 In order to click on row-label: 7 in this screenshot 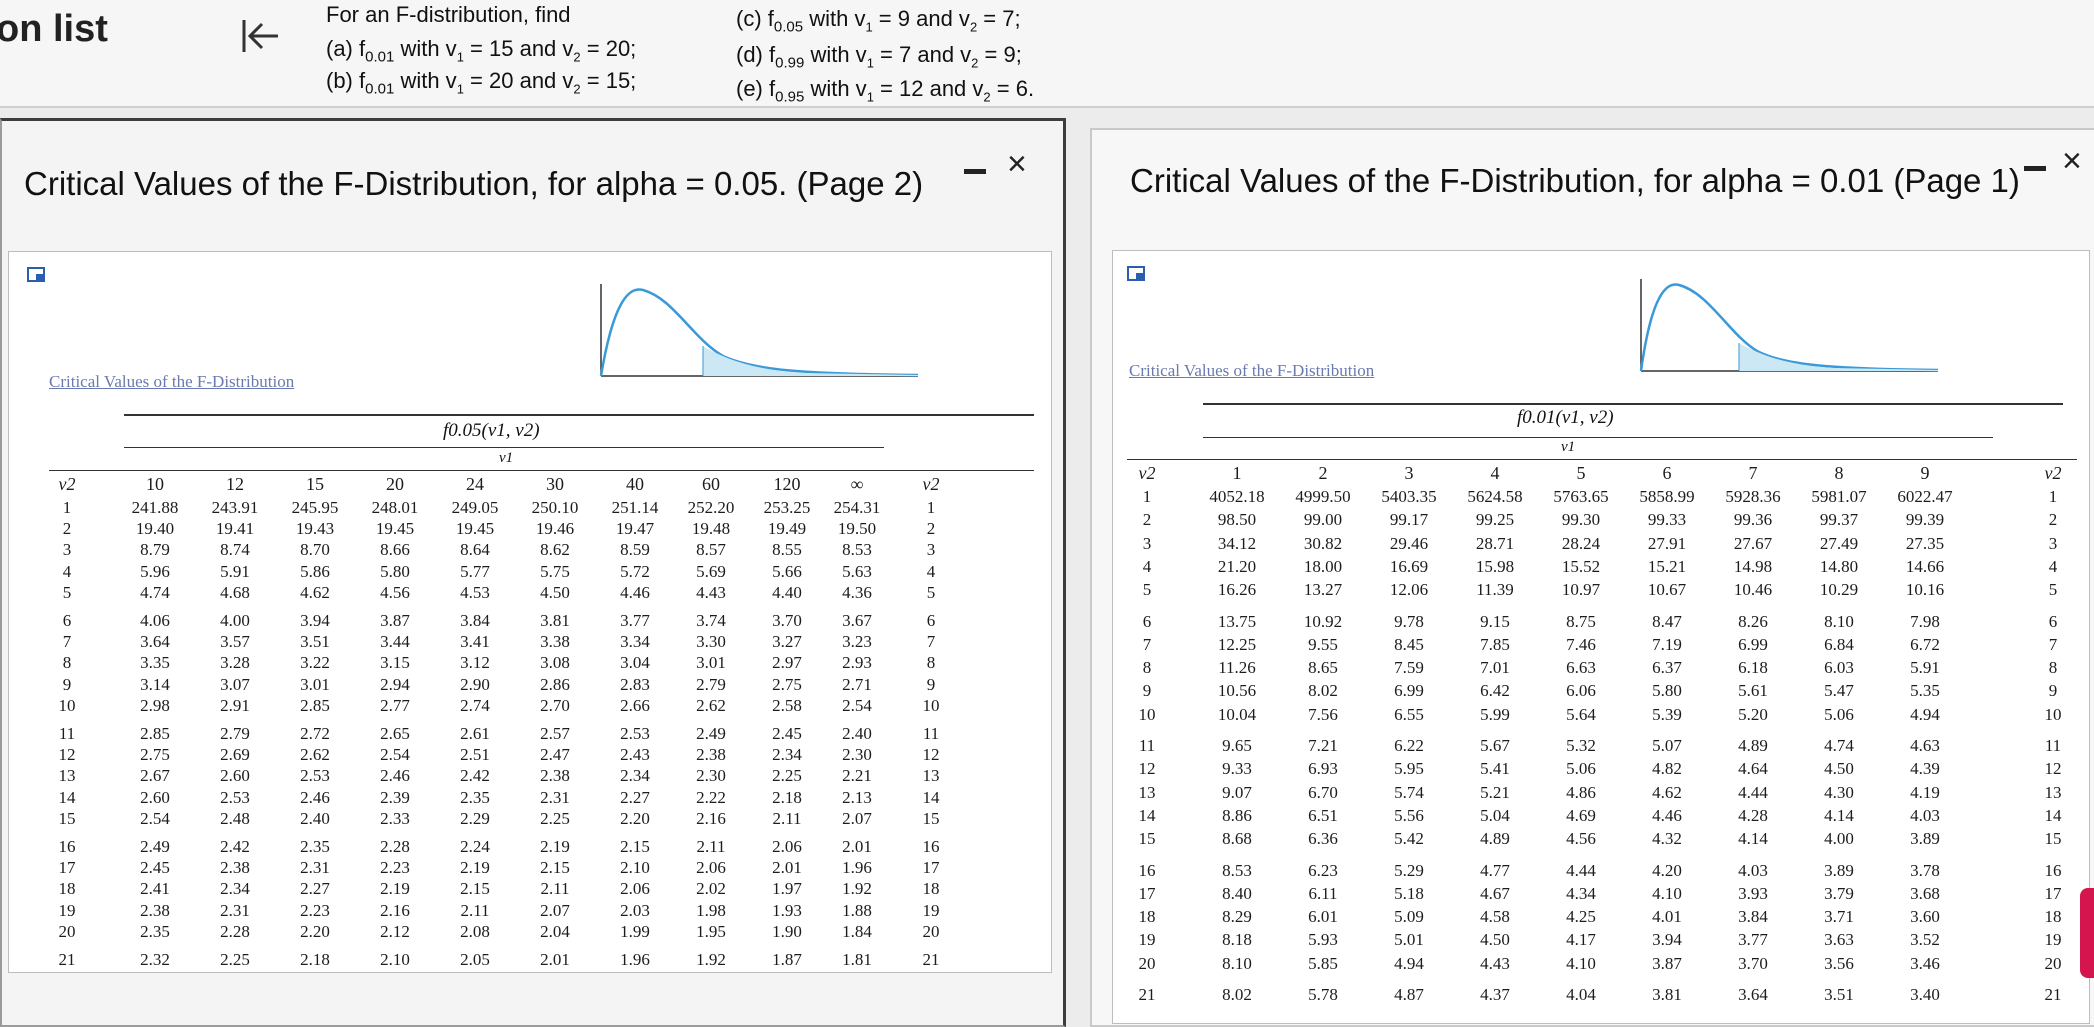, I will do `click(1147, 644)`.